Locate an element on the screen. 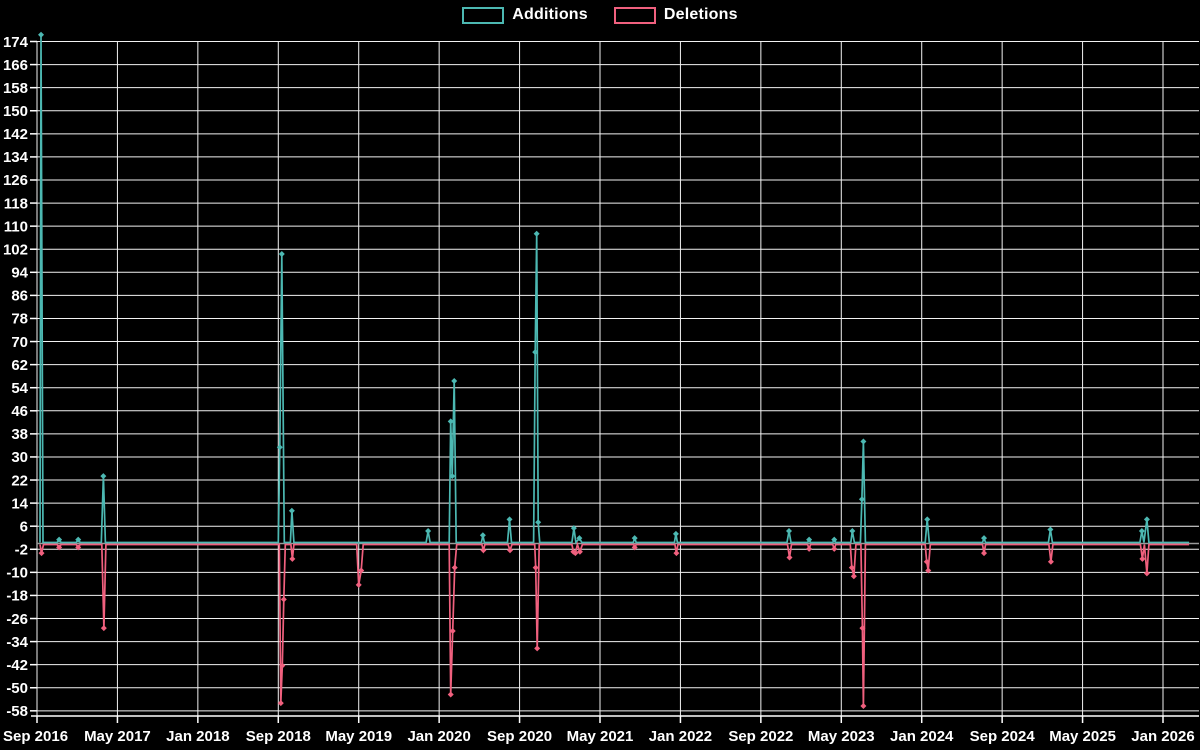 This screenshot has width=1200, height=750. y-axis-tick-label: 174 is located at coordinates (16, 42).